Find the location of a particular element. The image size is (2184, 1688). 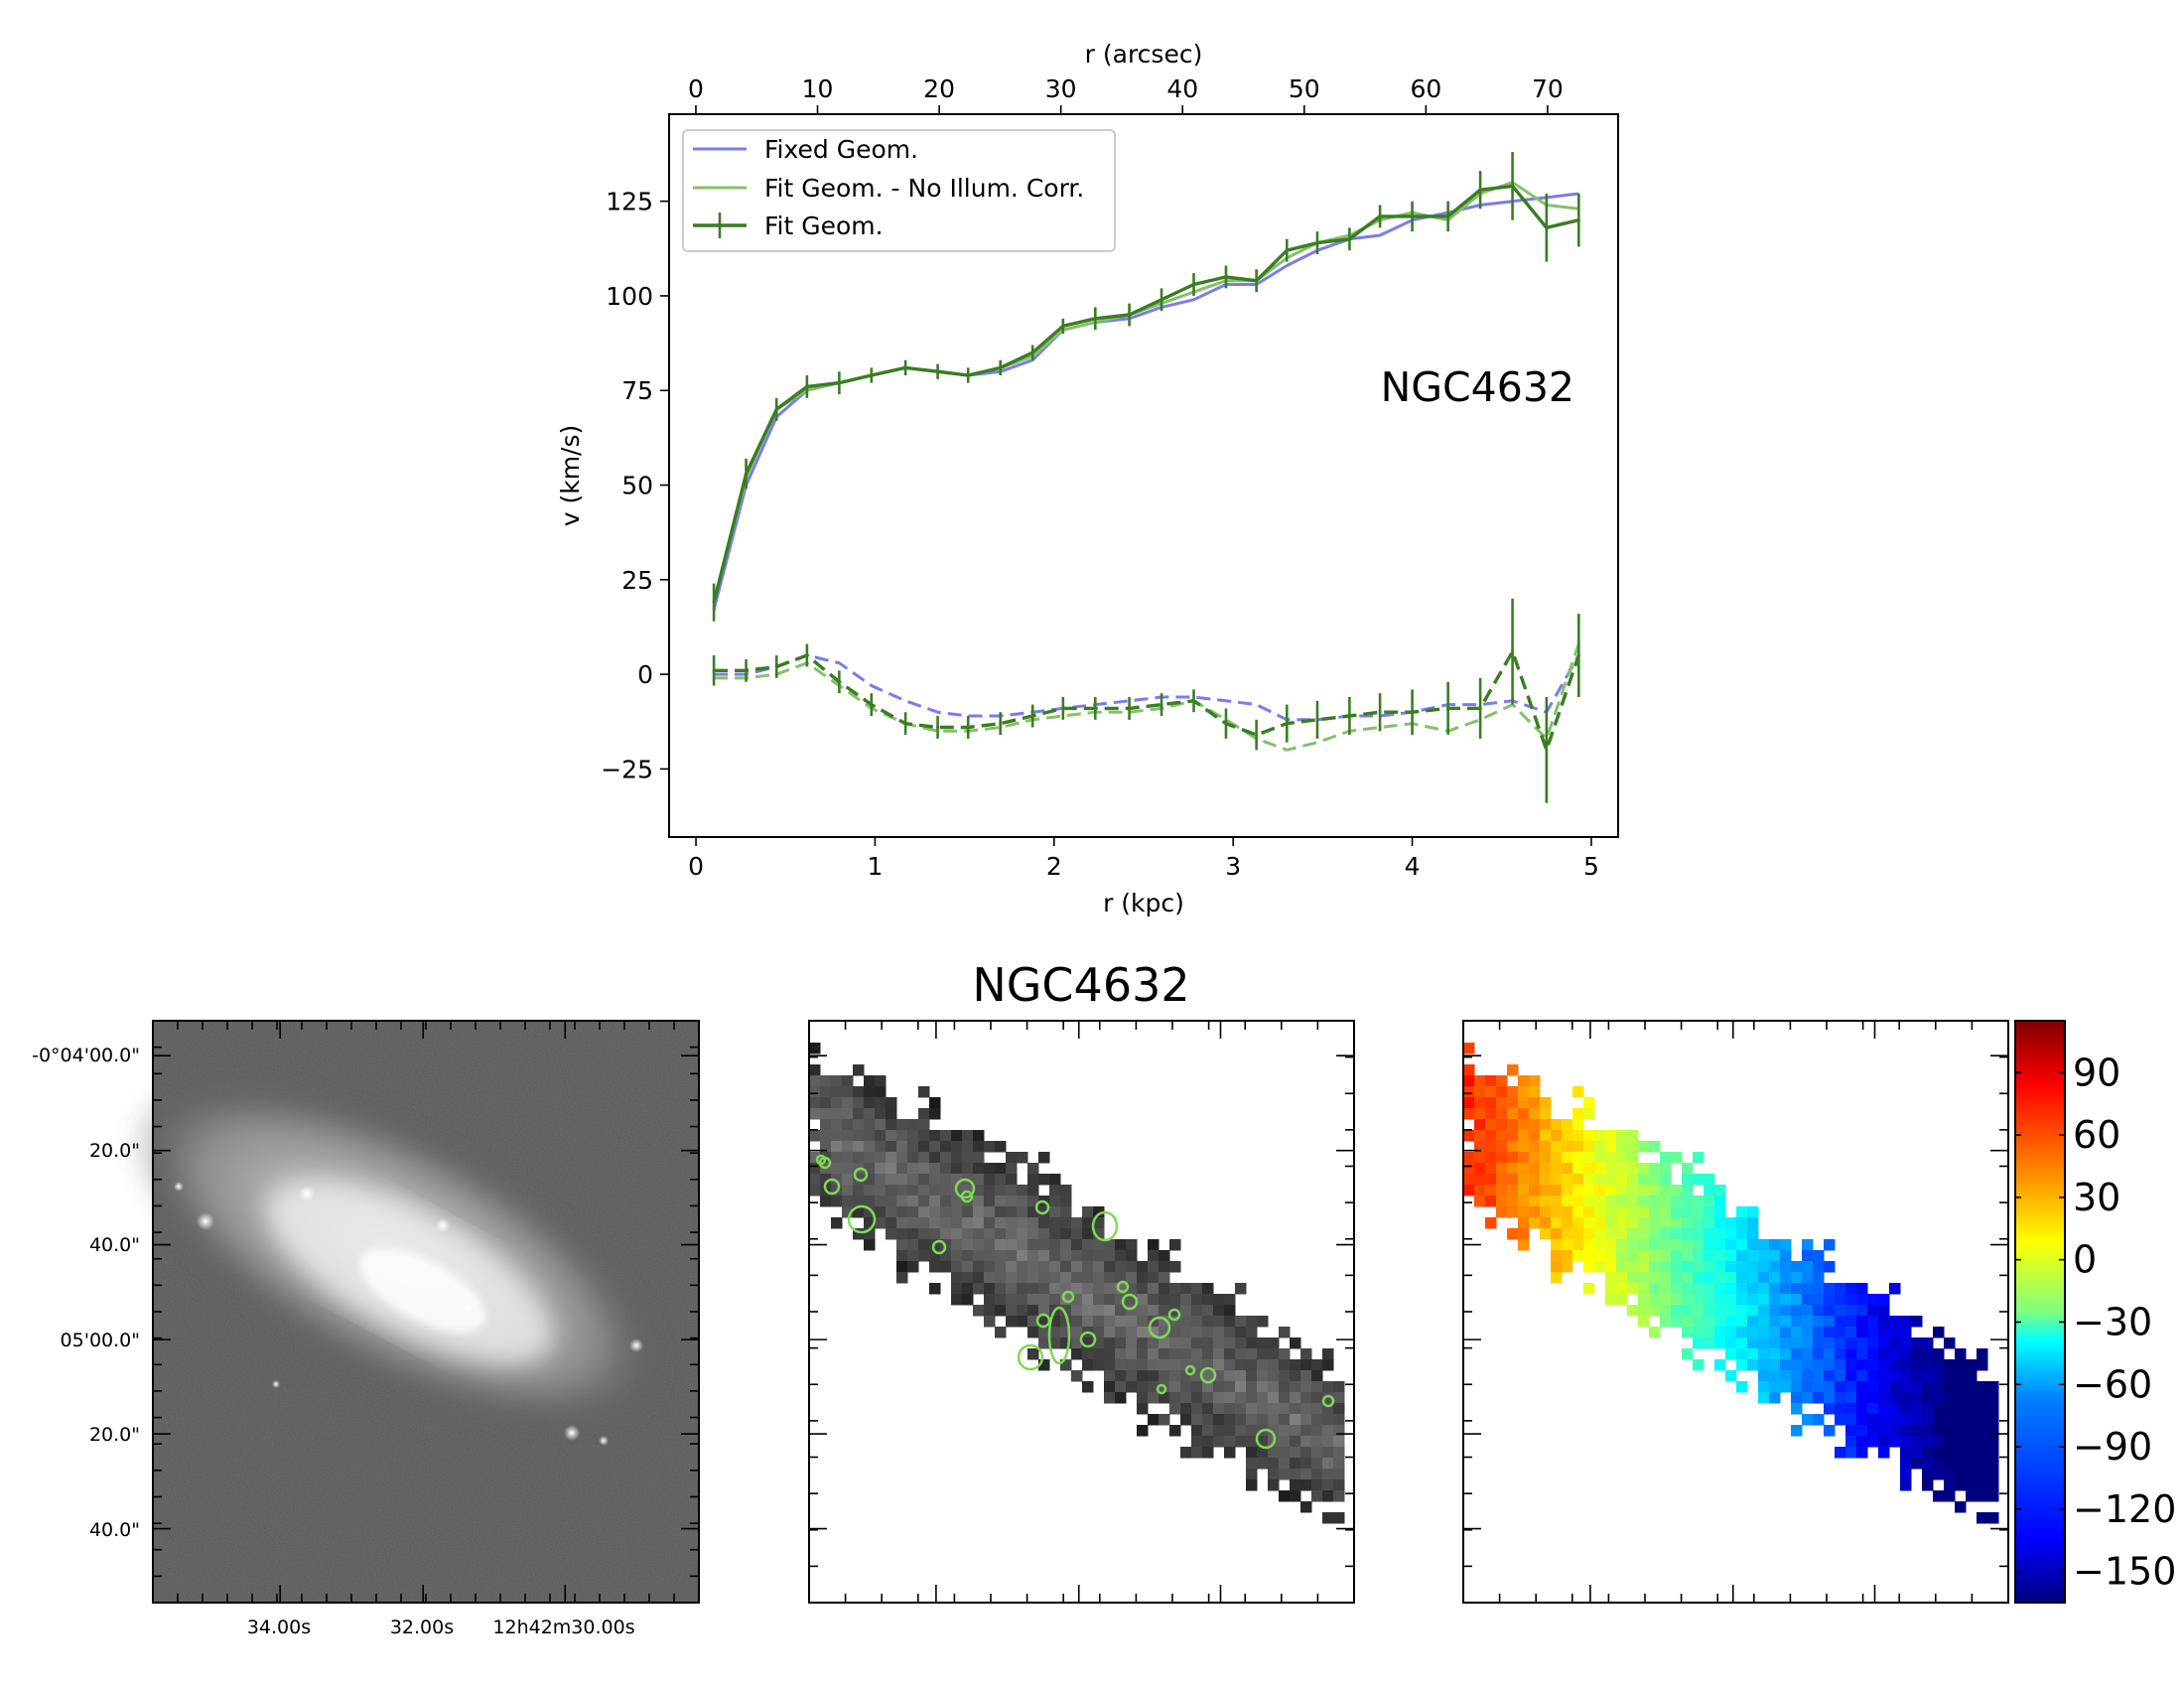

top-x-axis-label: r (arcsec) is located at coordinates (1144, 54).